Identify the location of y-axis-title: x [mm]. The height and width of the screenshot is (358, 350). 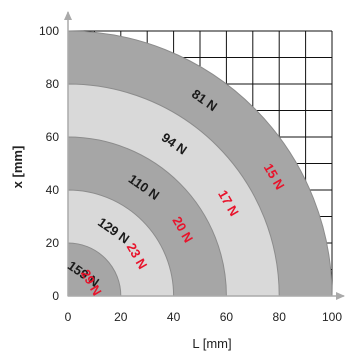
(17, 167).